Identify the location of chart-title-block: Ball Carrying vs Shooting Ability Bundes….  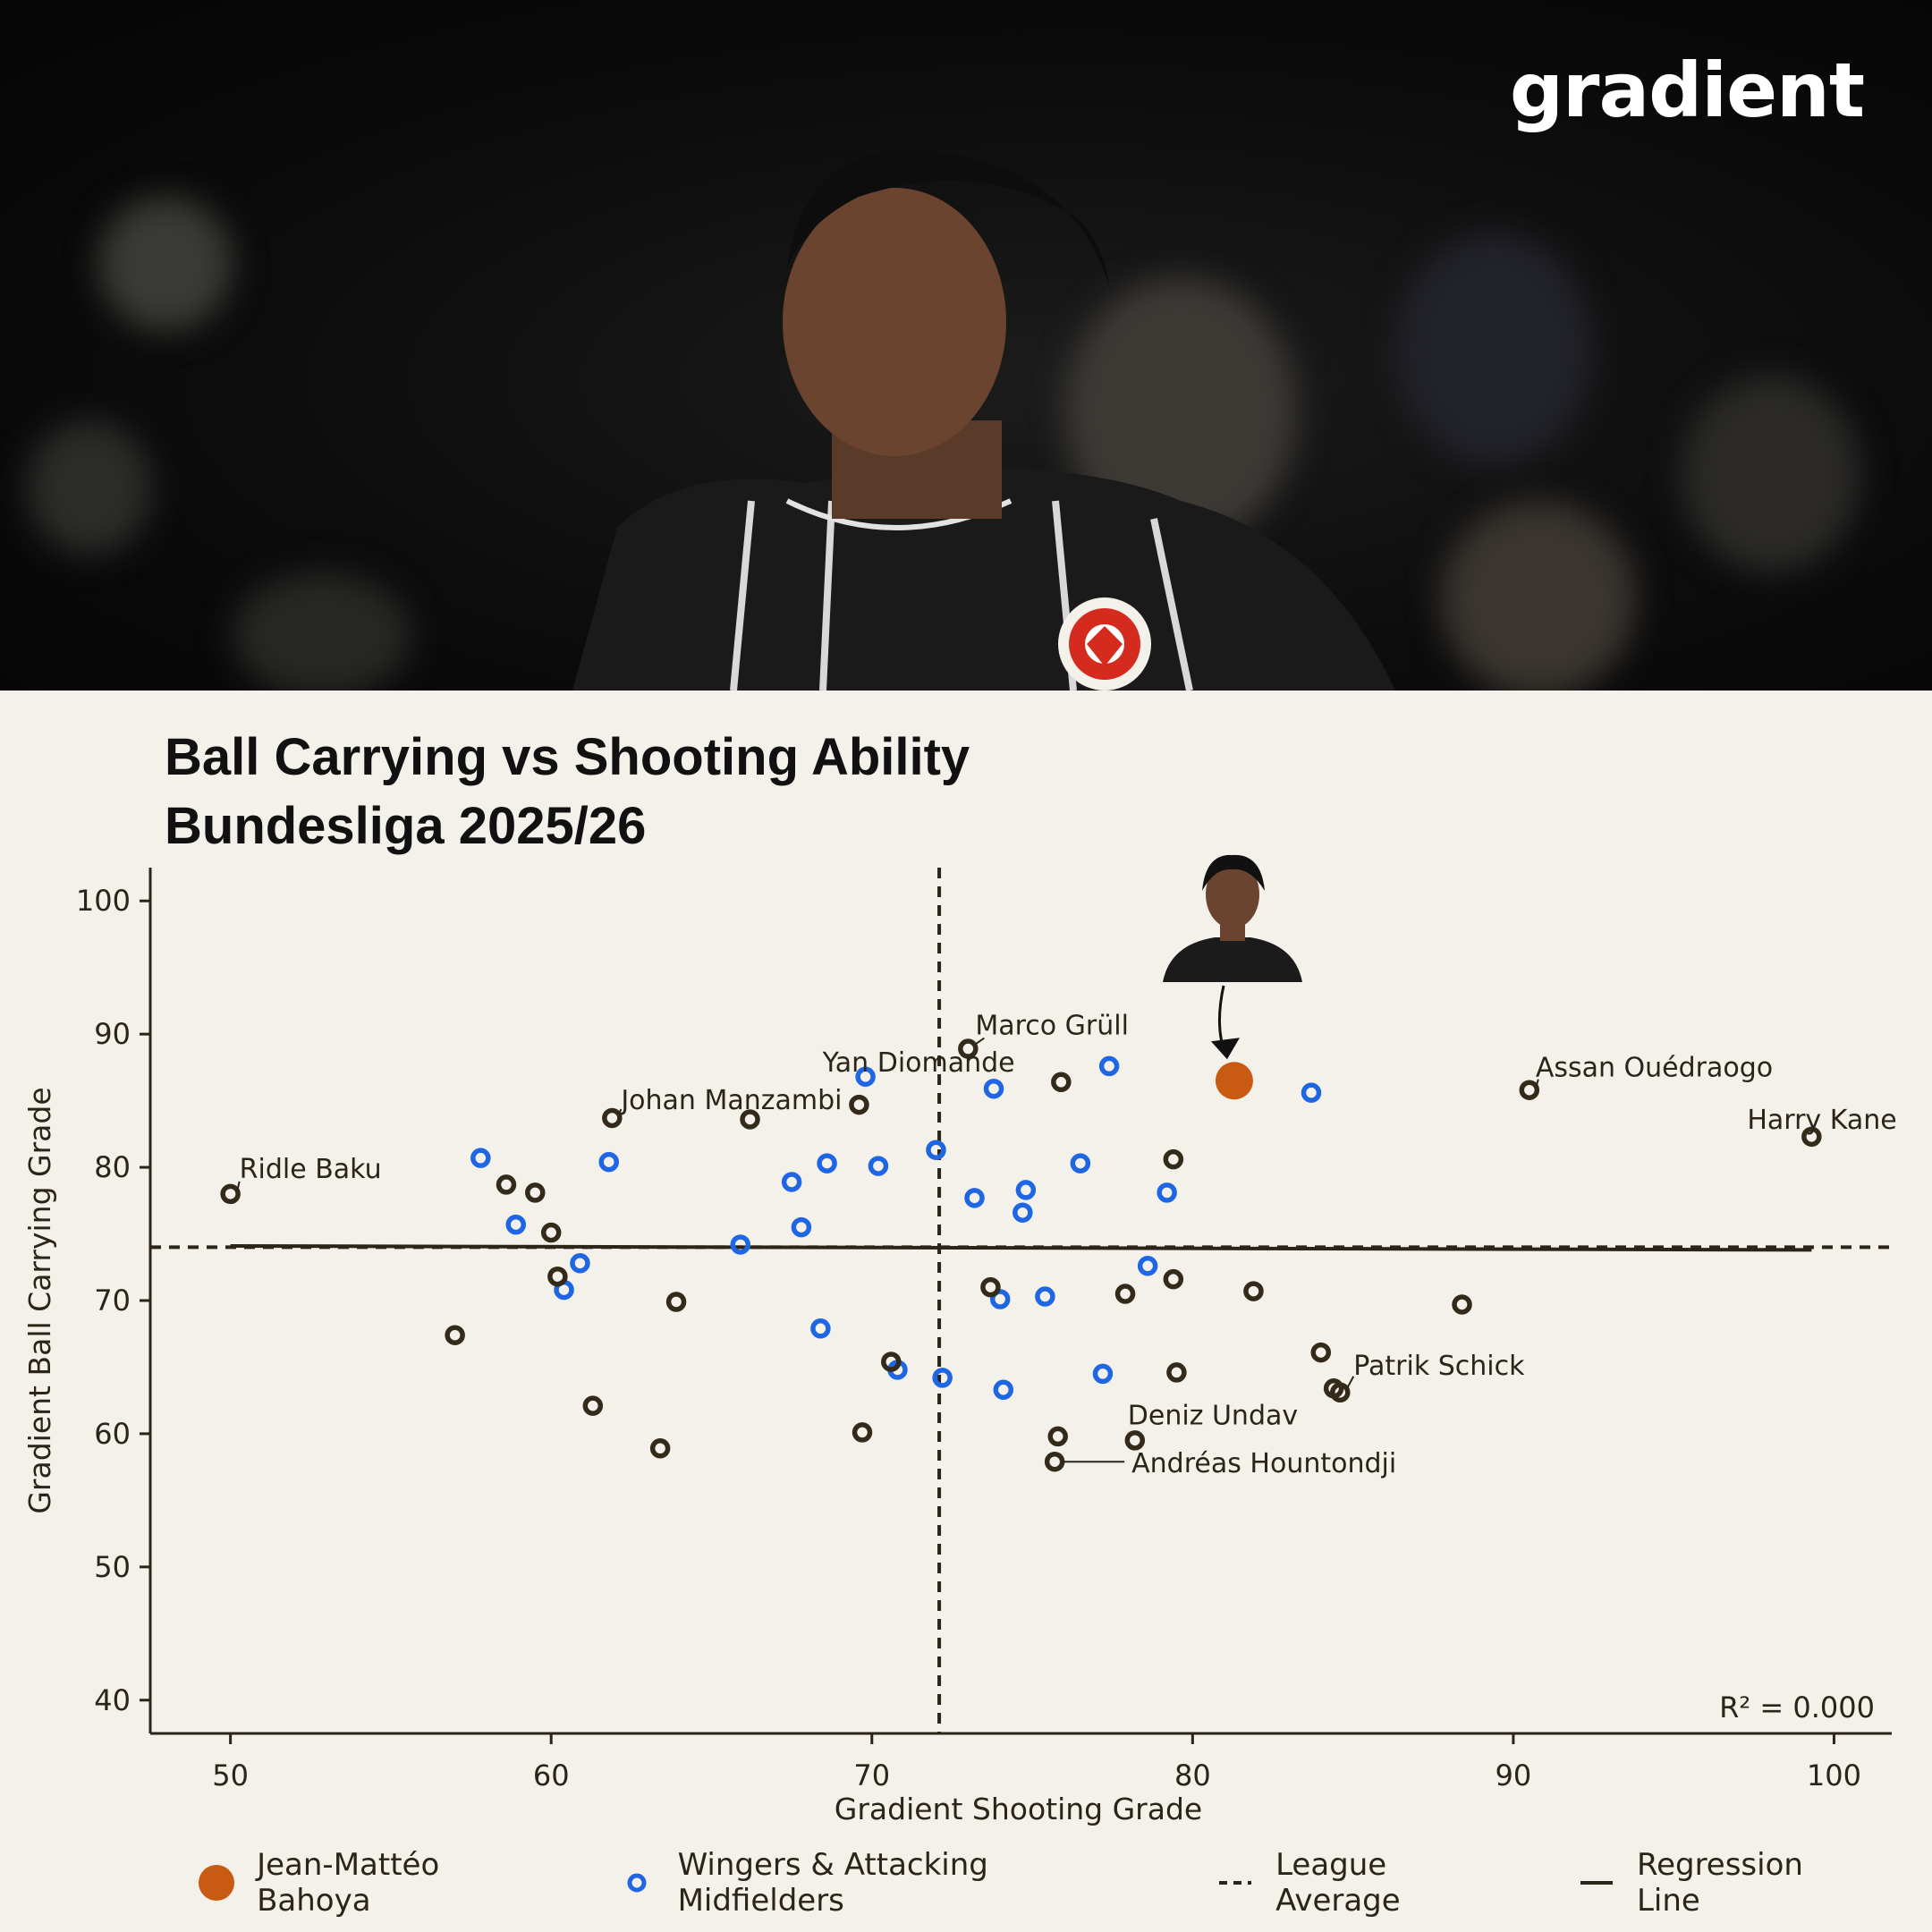
(746, 791).